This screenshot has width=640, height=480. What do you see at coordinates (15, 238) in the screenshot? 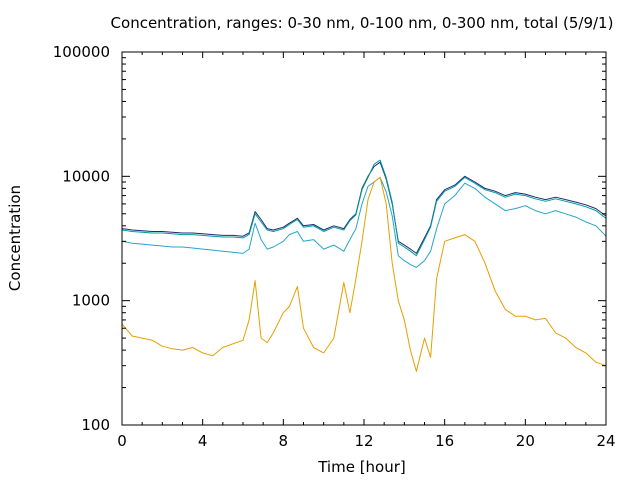
I see `y-axis-label: Concentration` at bounding box center [15, 238].